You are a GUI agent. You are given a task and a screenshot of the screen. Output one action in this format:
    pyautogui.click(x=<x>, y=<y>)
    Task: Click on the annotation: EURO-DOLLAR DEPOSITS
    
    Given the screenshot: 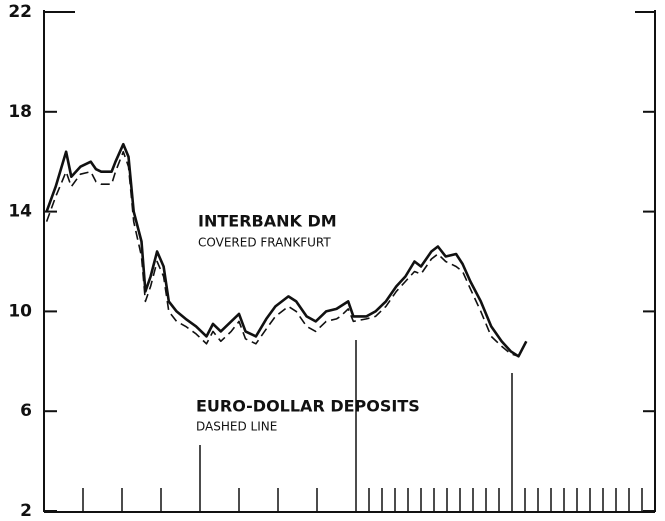 What is the action you would take?
    pyautogui.click(x=308, y=406)
    